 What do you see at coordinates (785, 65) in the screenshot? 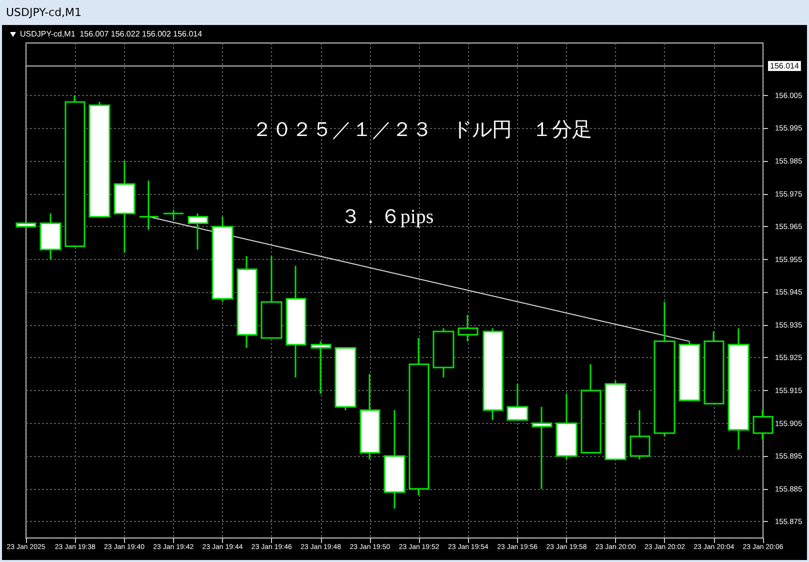
I see `ref-line-label: 156.014` at bounding box center [785, 65].